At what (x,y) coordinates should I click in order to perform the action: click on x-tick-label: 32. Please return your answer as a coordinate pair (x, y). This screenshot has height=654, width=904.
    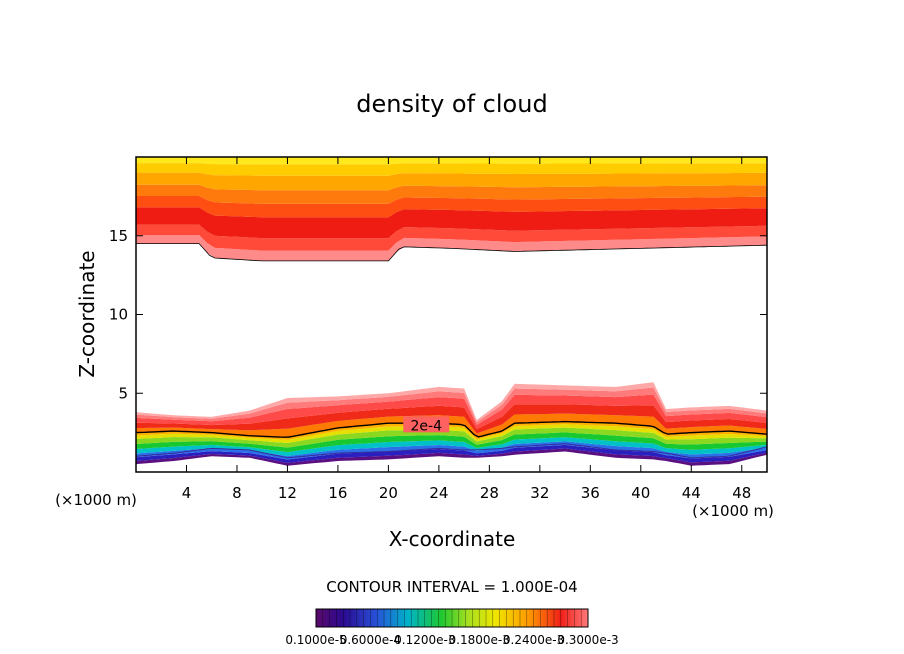
    Looking at the image, I should click on (539, 493).